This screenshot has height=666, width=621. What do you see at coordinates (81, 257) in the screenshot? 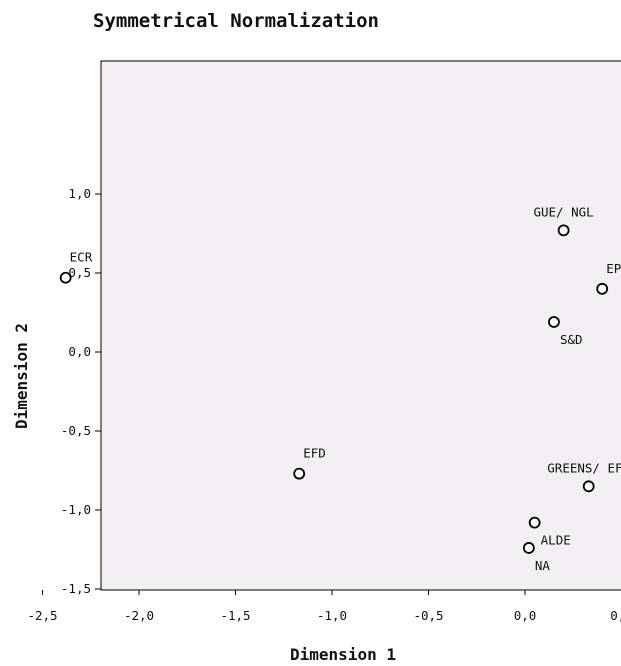
I see `point-label: ECR` at bounding box center [81, 257].